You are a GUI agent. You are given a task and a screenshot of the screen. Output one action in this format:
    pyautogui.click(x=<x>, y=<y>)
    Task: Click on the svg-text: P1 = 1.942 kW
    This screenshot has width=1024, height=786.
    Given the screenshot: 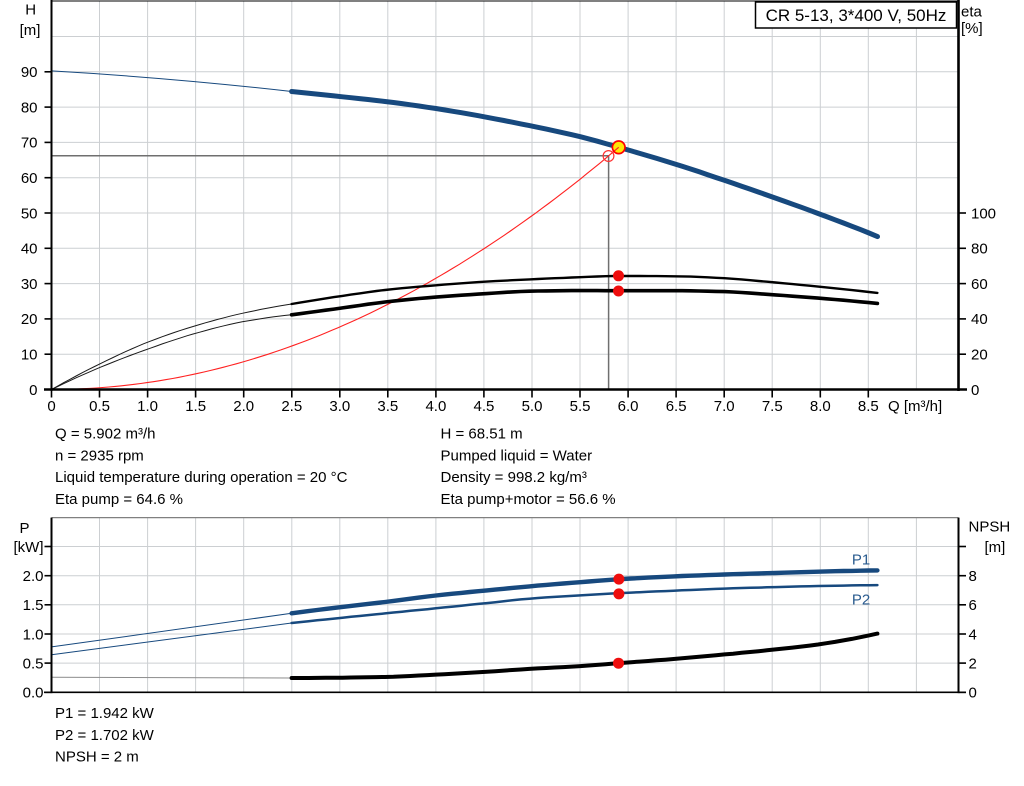 What is the action you would take?
    pyautogui.click(x=105, y=713)
    